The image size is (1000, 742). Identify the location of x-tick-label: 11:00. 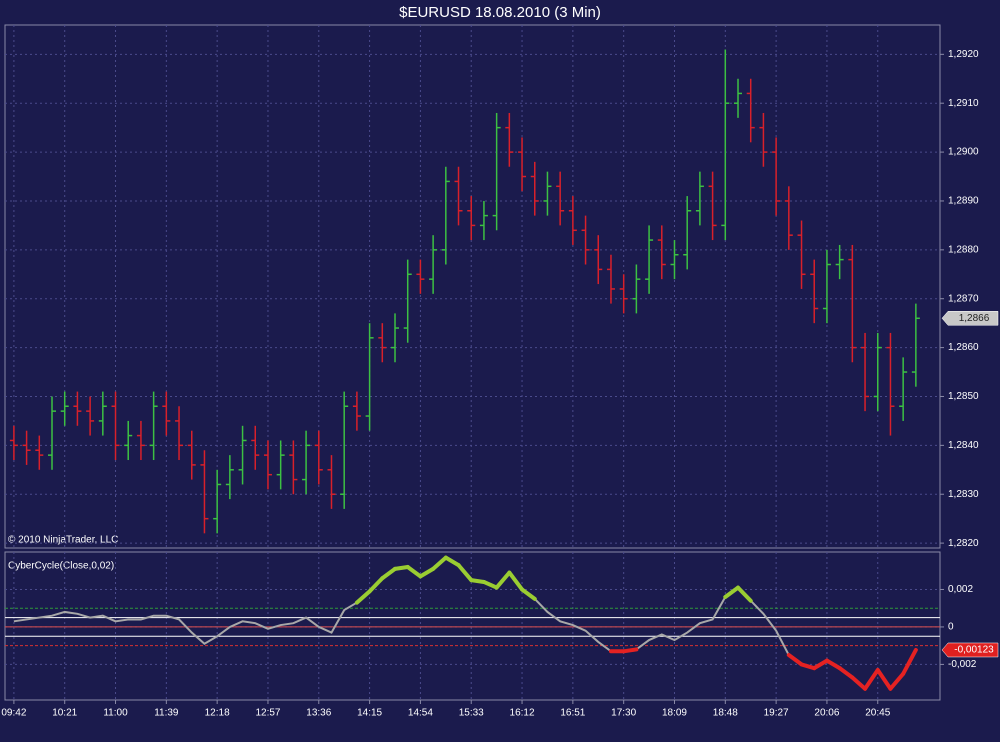
(115, 713).